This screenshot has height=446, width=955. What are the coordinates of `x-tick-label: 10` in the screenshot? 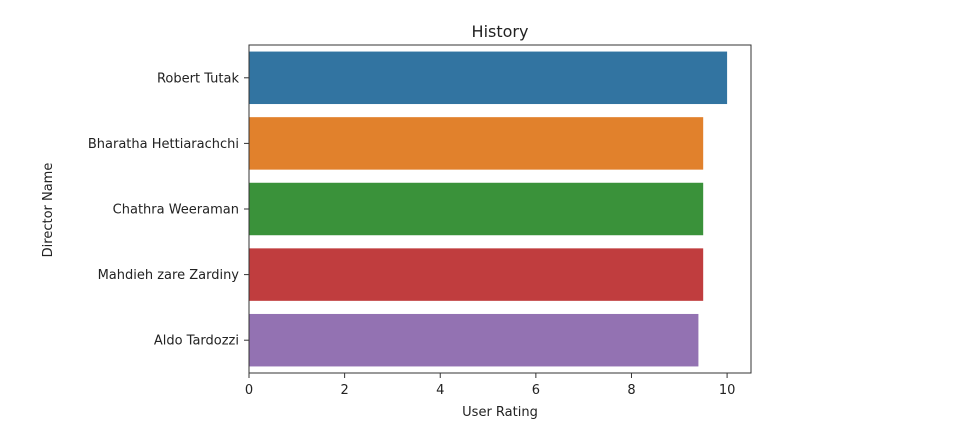 It's located at (727, 390).